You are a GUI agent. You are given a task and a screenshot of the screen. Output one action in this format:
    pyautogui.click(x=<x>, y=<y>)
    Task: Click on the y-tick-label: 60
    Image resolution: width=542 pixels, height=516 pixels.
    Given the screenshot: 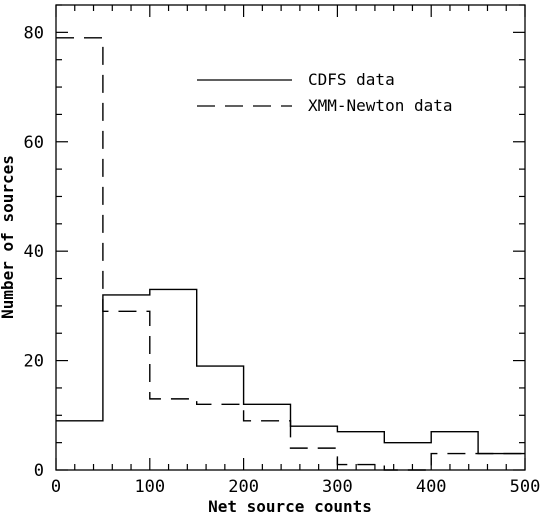 What is the action you would take?
    pyautogui.click(x=34, y=143)
    